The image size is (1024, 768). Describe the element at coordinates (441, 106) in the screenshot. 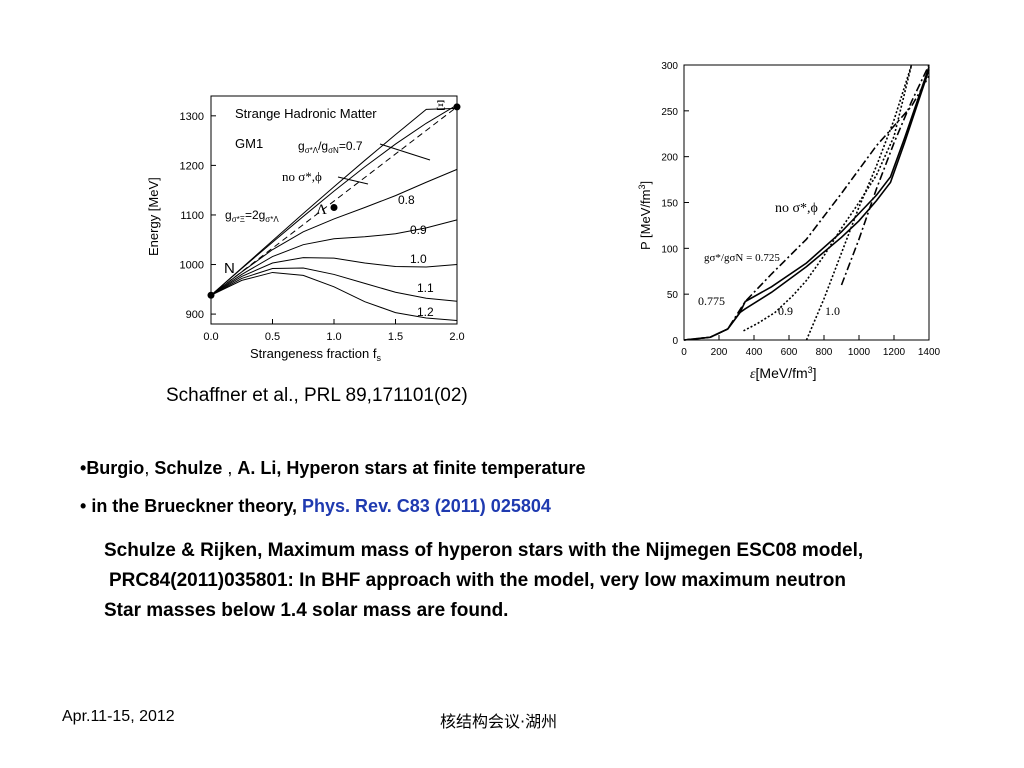

I see `point-label-xi: Ξ` at that location.